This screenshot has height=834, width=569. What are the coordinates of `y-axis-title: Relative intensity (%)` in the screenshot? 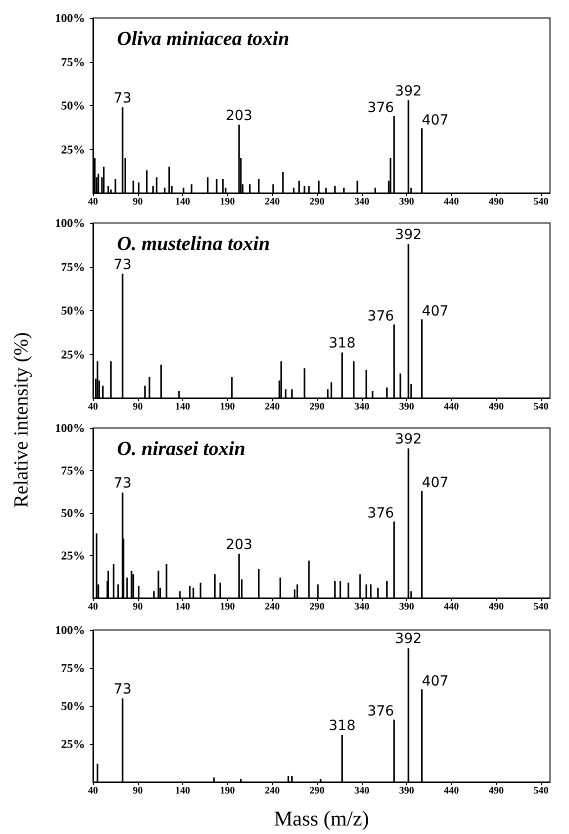 It's located at (22, 420).